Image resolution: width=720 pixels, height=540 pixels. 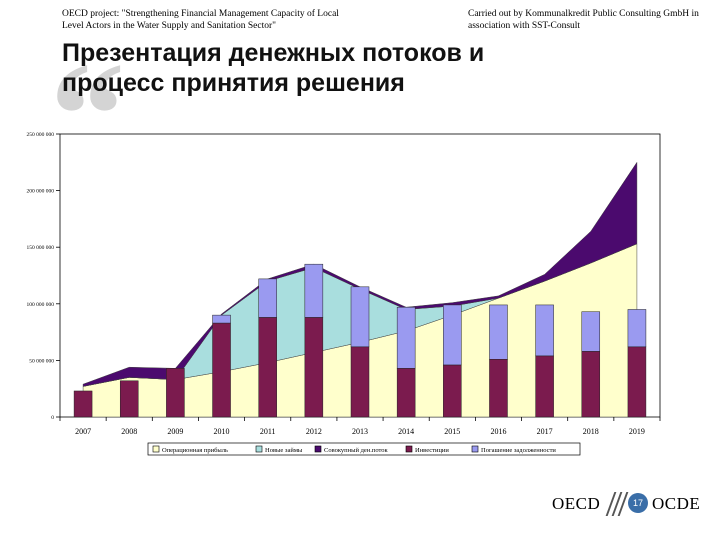 I want to click on x-tick-label: 2013, so click(x=360, y=431).